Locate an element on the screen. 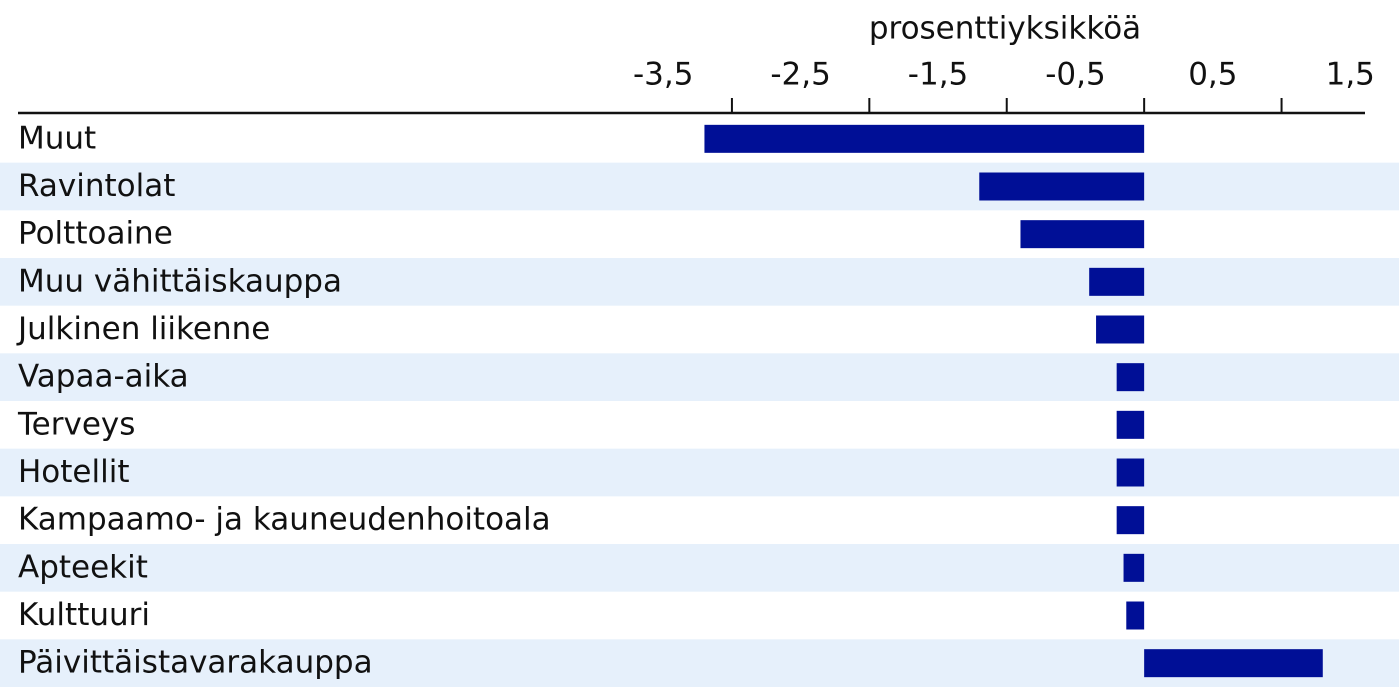 The width and height of the screenshot is (1399, 687). x-tick-label: 0,5 is located at coordinates (1212, 75).